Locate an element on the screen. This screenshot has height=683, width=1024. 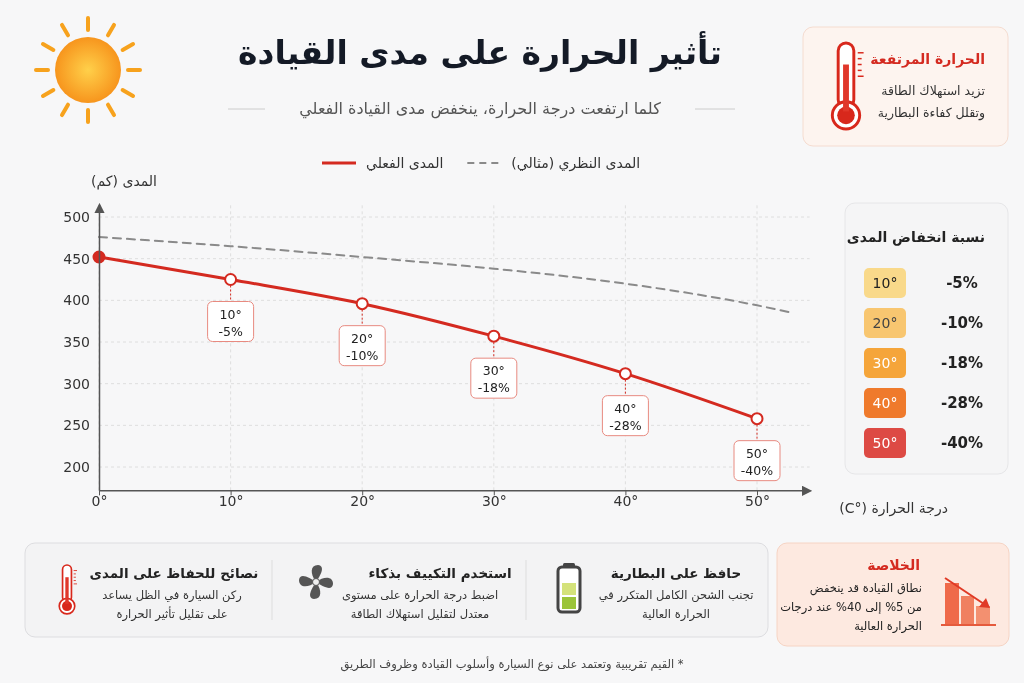
text: -10% is located at coordinates (962, 323).